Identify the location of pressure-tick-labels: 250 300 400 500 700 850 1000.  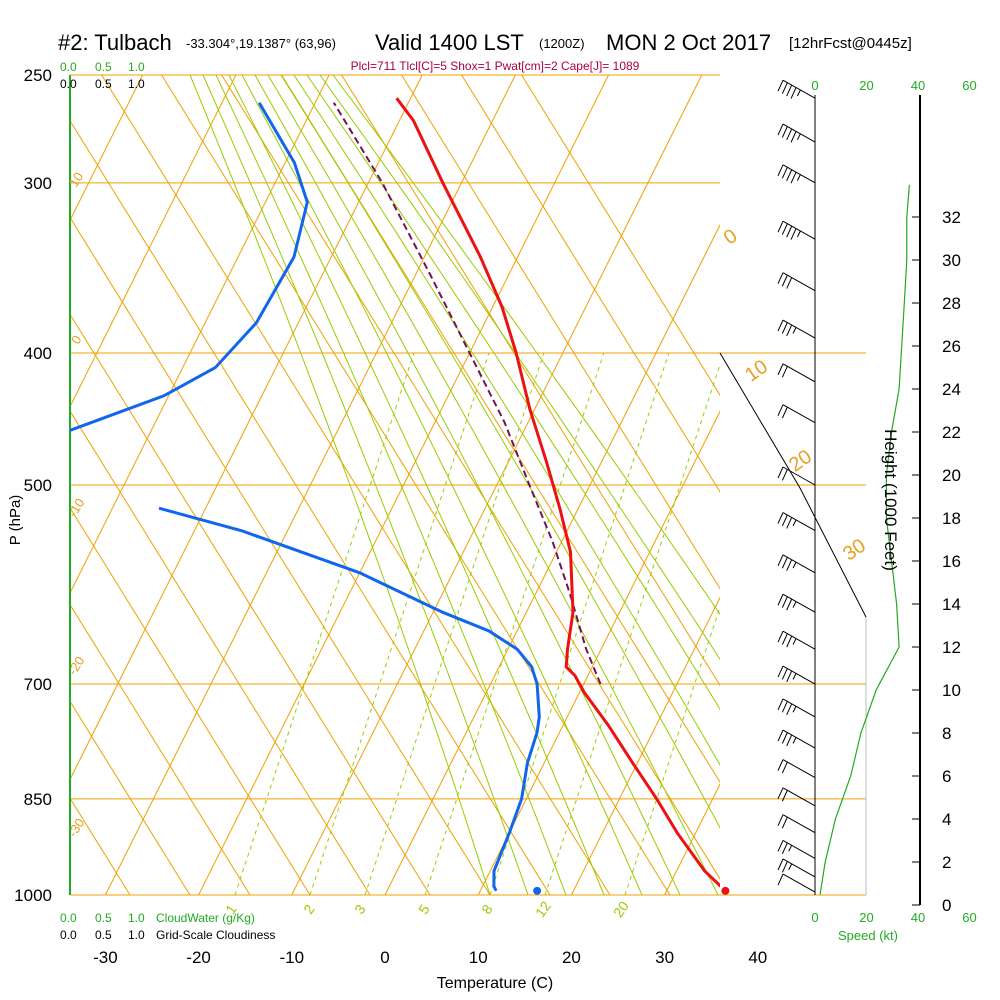
(33, 485).